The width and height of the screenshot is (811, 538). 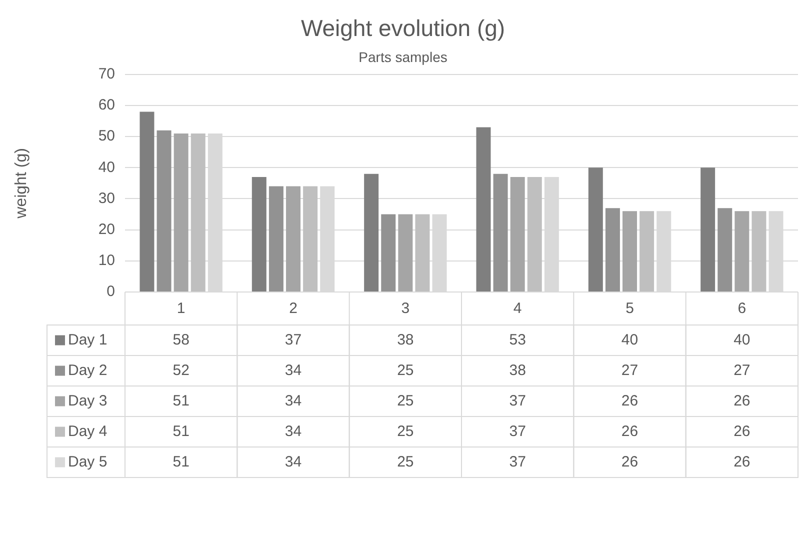 What do you see at coordinates (517, 339) in the screenshot?
I see `data-label: 53` at bounding box center [517, 339].